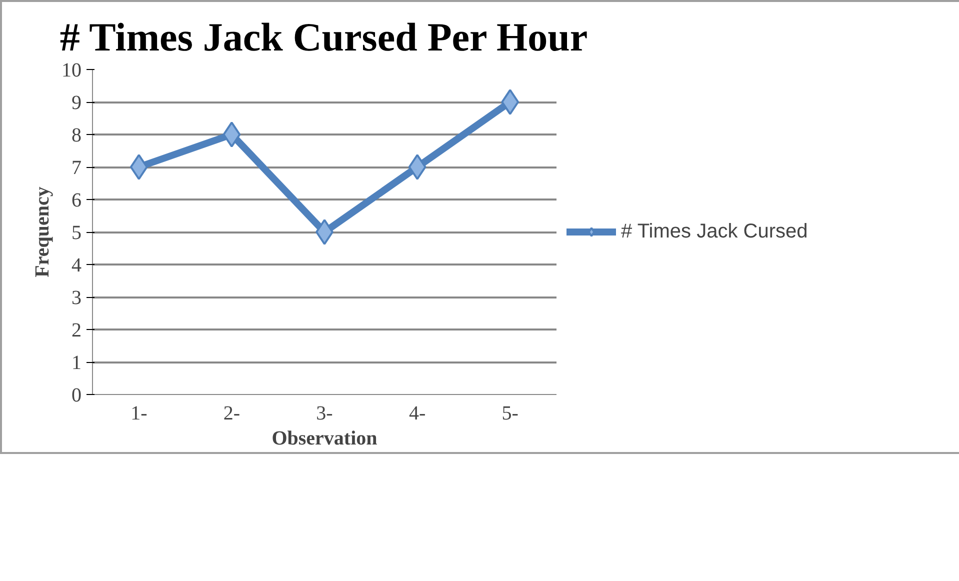 This screenshot has width=959, height=581. What do you see at coordinates (77, 298) in the screenshot?
I see `y-tick-label: 3` at bounding box center [77, 298].